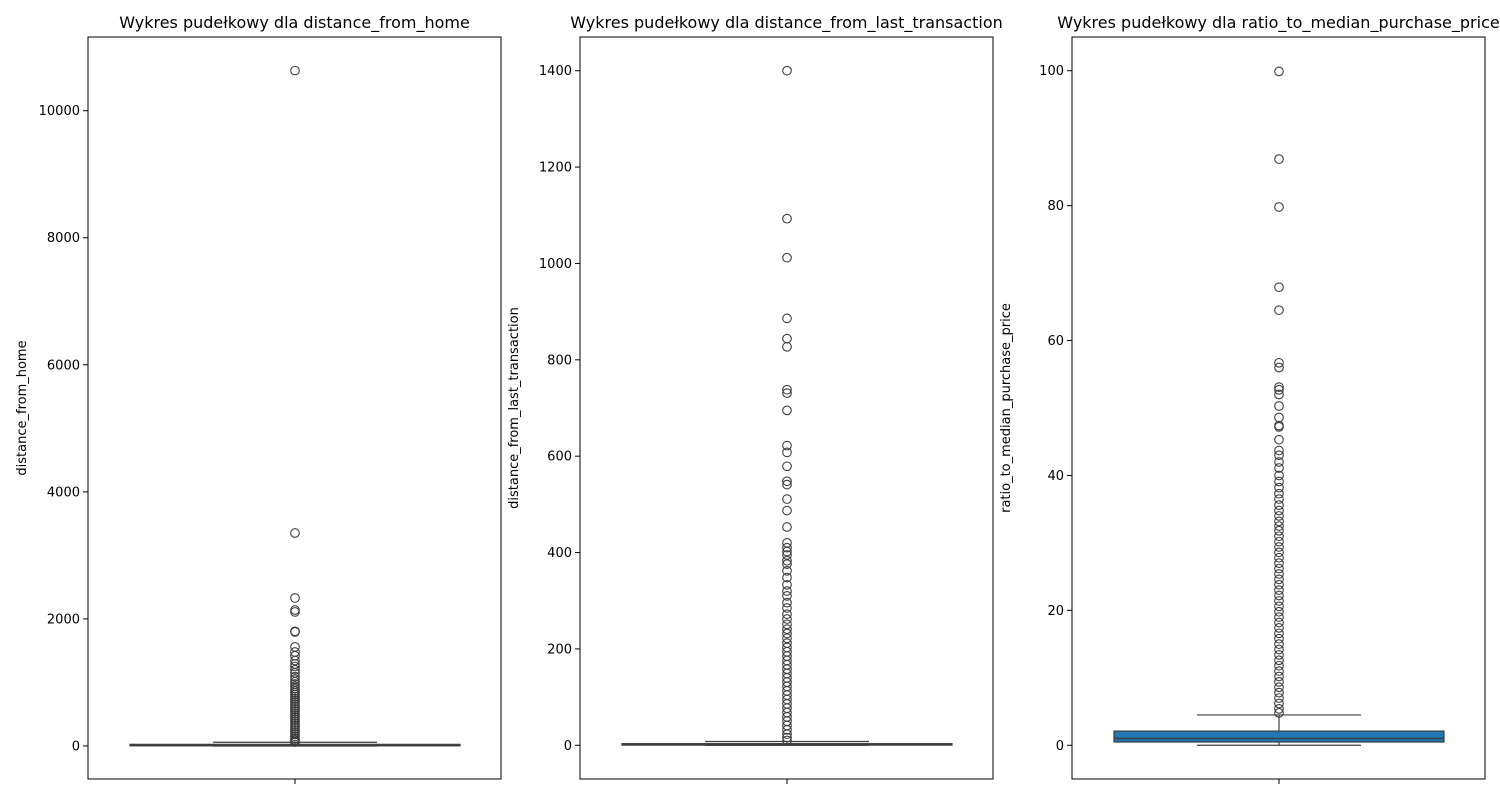 The image size is (1500, 800). What do you see at coordinates (559, 649) in the screenshot?
I see `y-tick-label: 200` at bounding box center [559, 649].